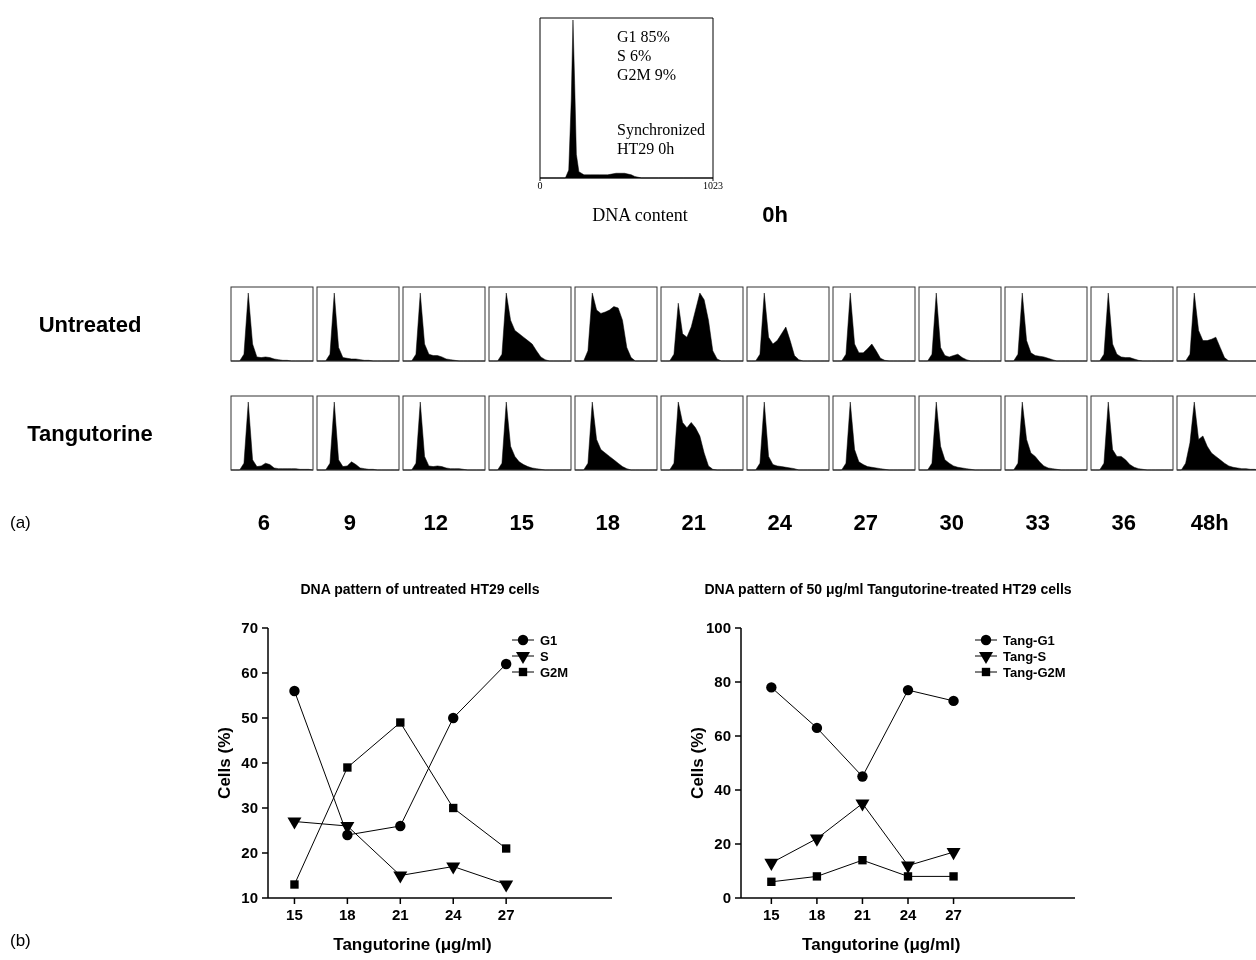  What do you see at coordinates (249, 807) in the screenshot?
I see `y-tick-label: 30` at bounding box center [249, 807].